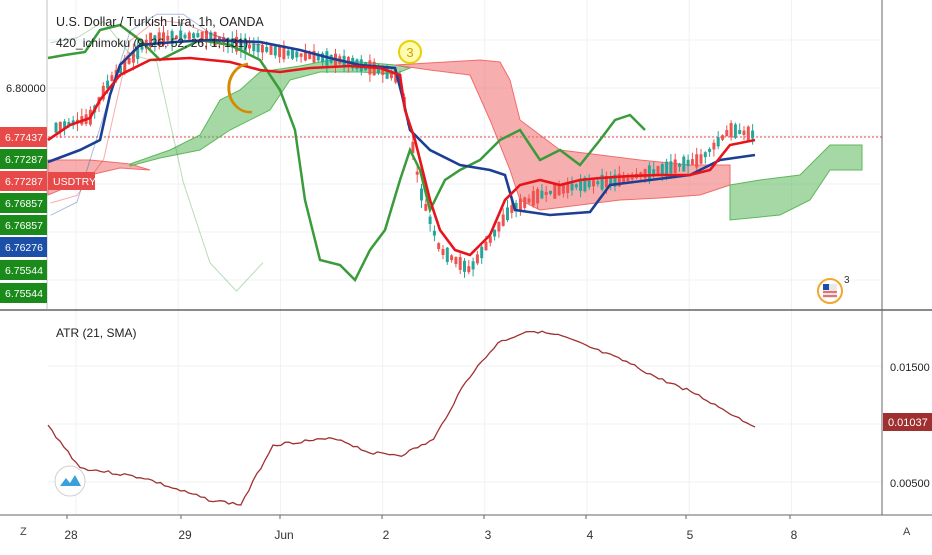 The height and width of the screenshot is (555, 932). What do you see at coordinates (907, 532) in the screenshot?
I see `auto-scale-toggle-label: A` at bounding box center [907, 532].